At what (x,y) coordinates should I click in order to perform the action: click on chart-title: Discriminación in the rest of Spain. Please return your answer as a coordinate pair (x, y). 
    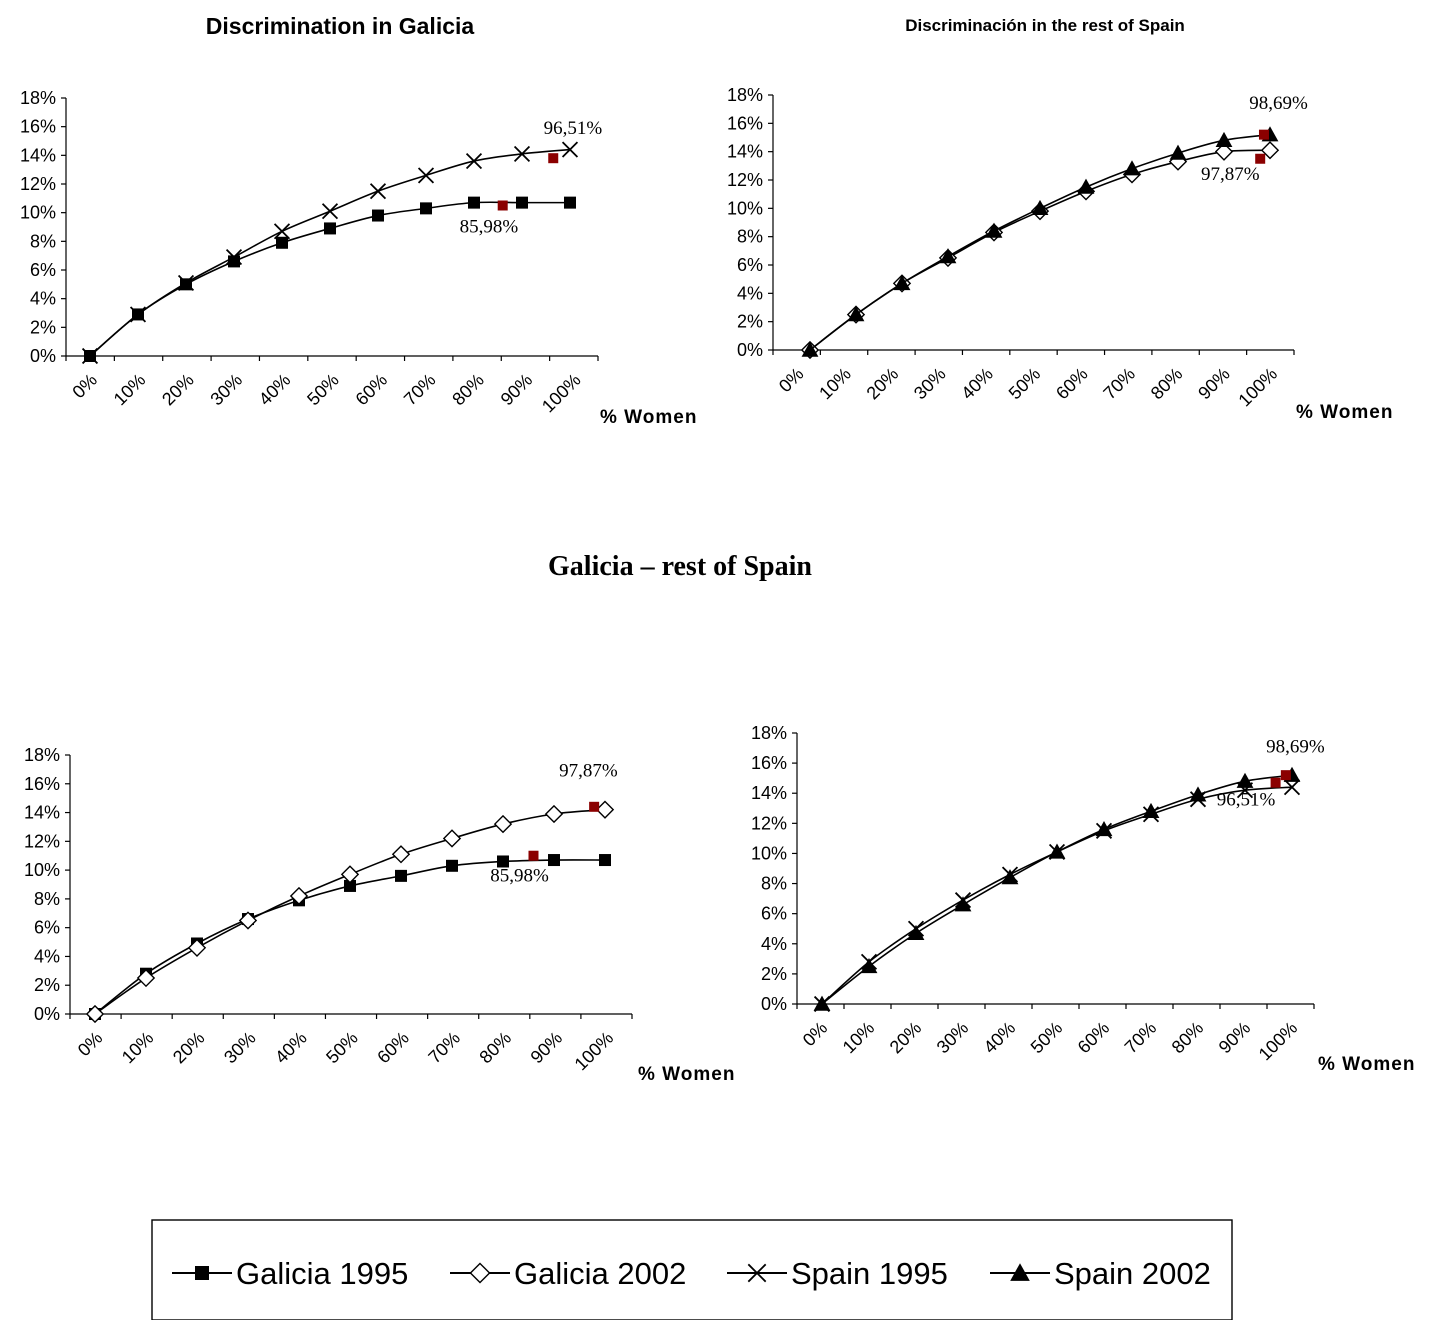
    Looking at the image, I should click on (1045, 25).